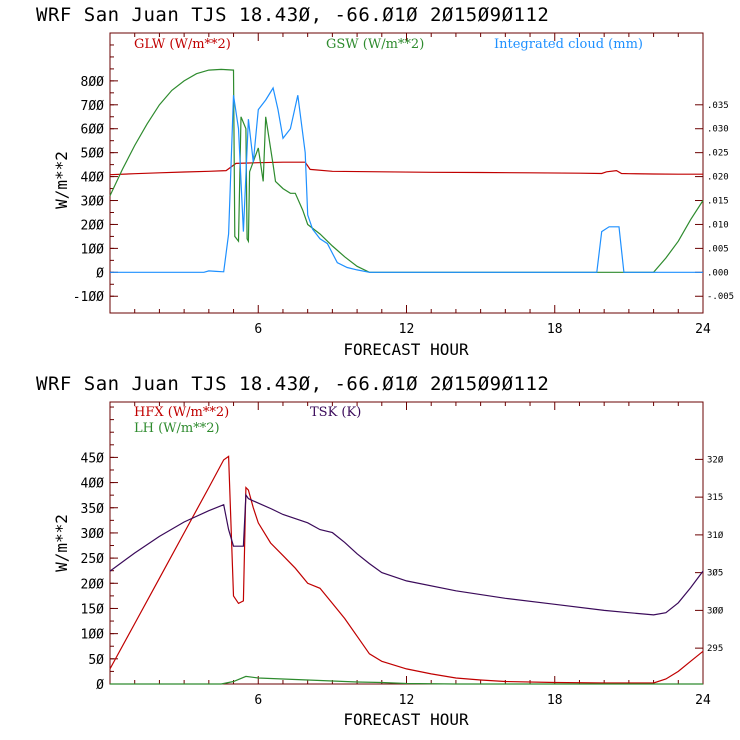 This screenshot has height=740, width=740. Describe the element at coordinates (715, 498) in the screenshot. I see `y2-tick-label: 315` at that location.